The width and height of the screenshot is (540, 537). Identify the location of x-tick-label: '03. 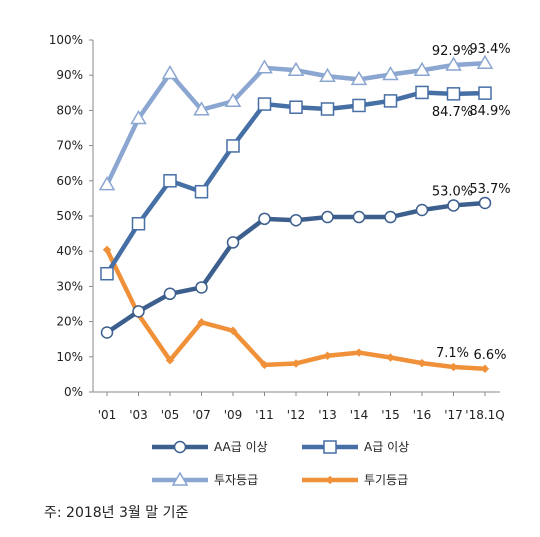
(138, 415).